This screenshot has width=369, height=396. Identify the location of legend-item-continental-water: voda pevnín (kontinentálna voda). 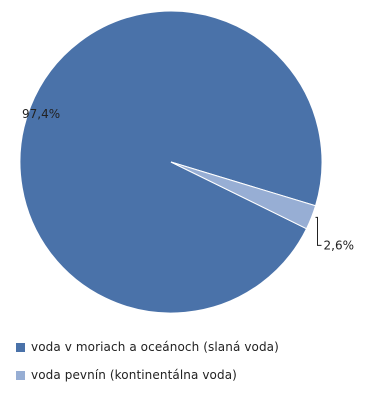
(188, 375).